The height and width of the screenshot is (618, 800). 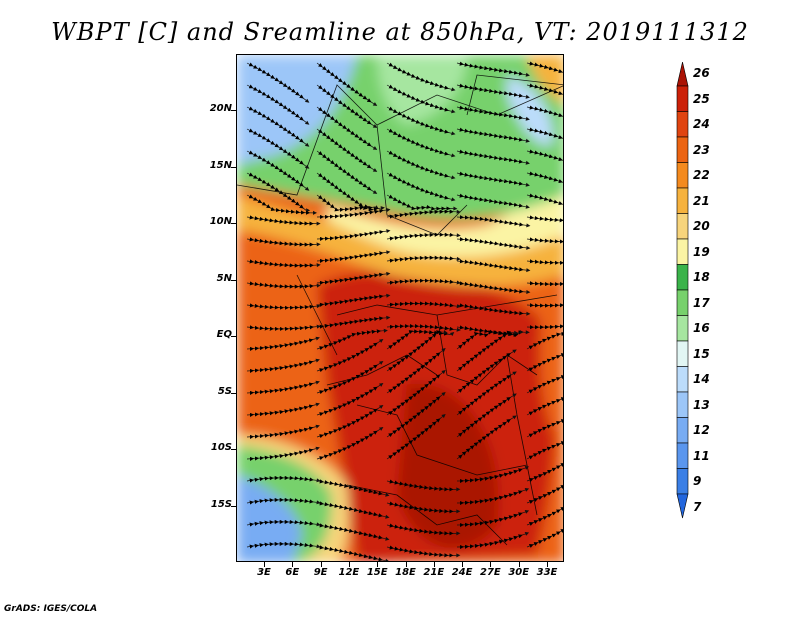 What do you see at coordinates (221, 447) in the screenshot?
I see `lat-label: 10S` at bounding box center [221, 447].